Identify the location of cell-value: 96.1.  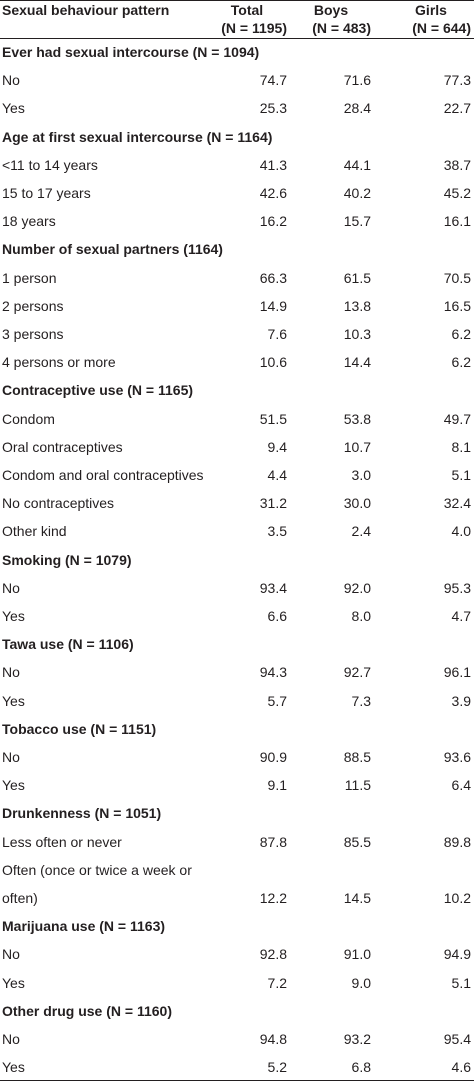
(457, 672).